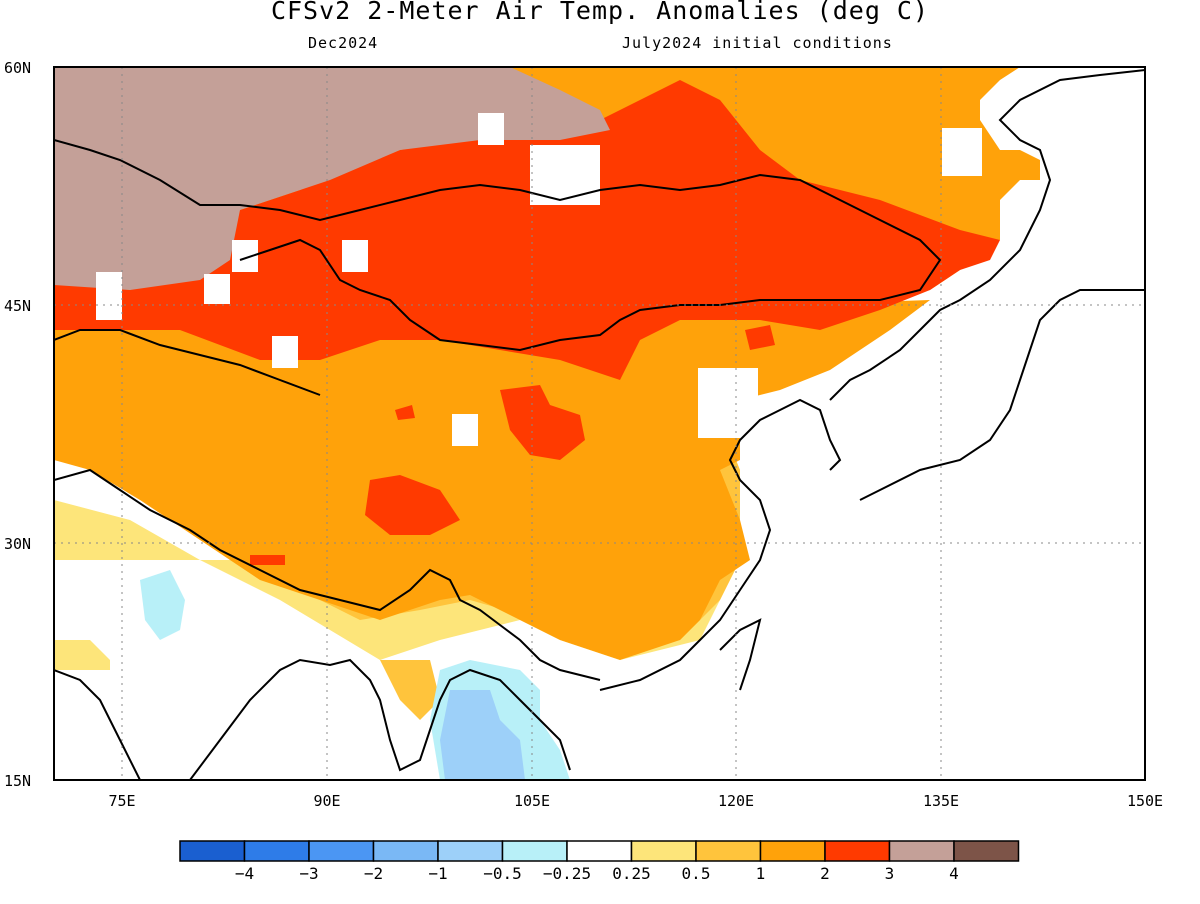  What do you see at coordinates (757, 43) in the screenshot?
I see `initial-conditions-label: July2024 initial conditions` at bounding box center [757, 43].